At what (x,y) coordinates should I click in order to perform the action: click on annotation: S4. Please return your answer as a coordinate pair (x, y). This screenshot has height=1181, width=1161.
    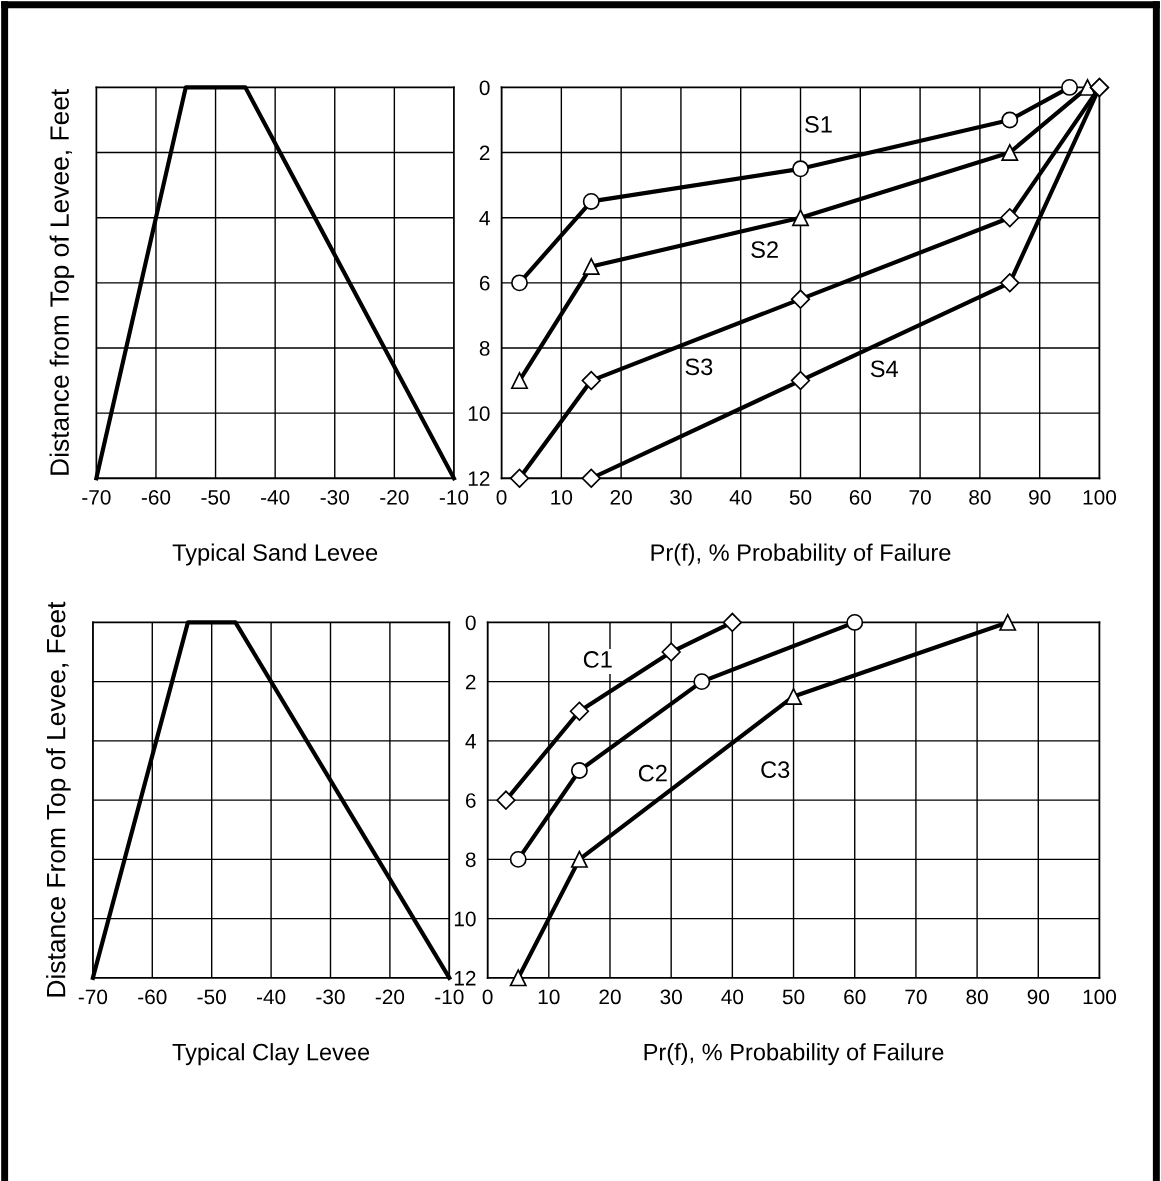
    Looking at the image, I should click on (884, 369).